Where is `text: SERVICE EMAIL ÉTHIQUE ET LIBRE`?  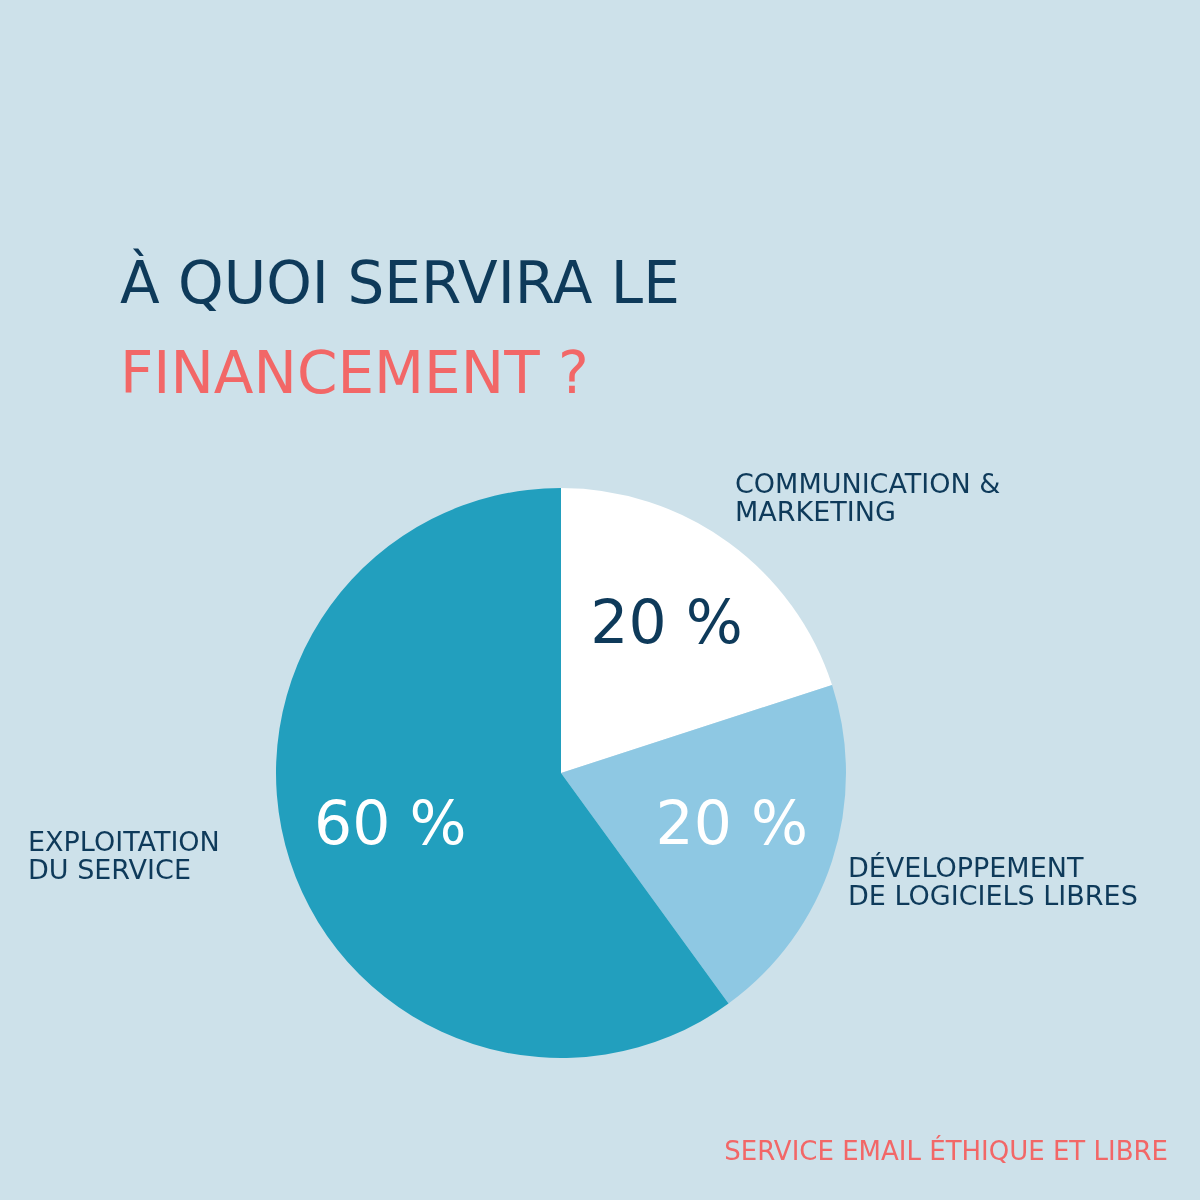 text: SERVICE EMAIL ÉTHIQUE ET LIBRE is located at coordinates (946, 1151).